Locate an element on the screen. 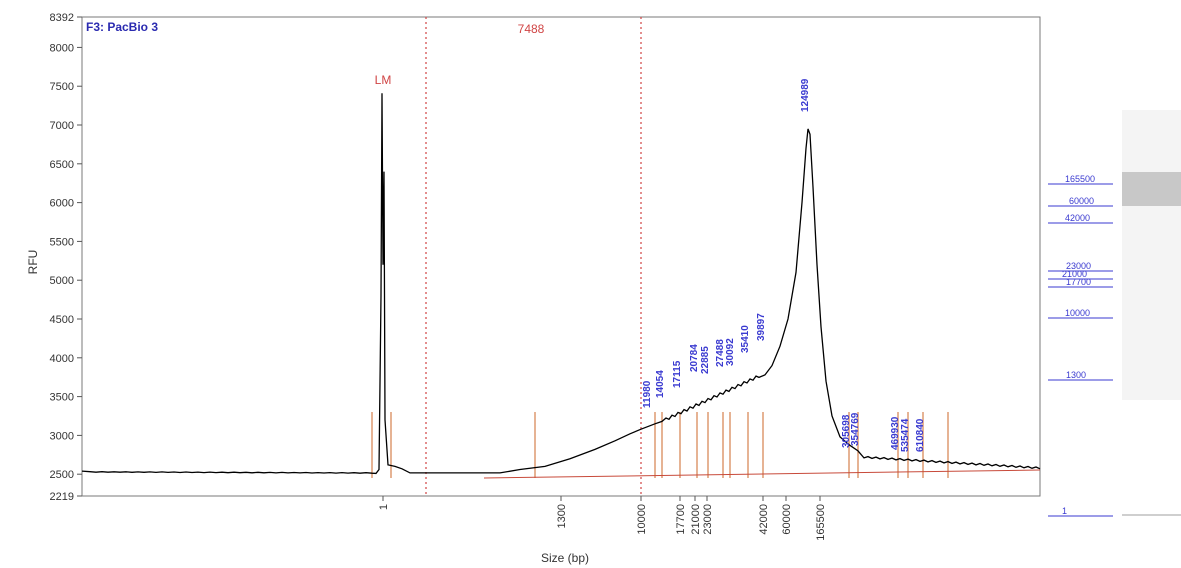 The width and height of the screenshot is (1181, 568). peak-label: 11980 is located at coordinates (647, 394).